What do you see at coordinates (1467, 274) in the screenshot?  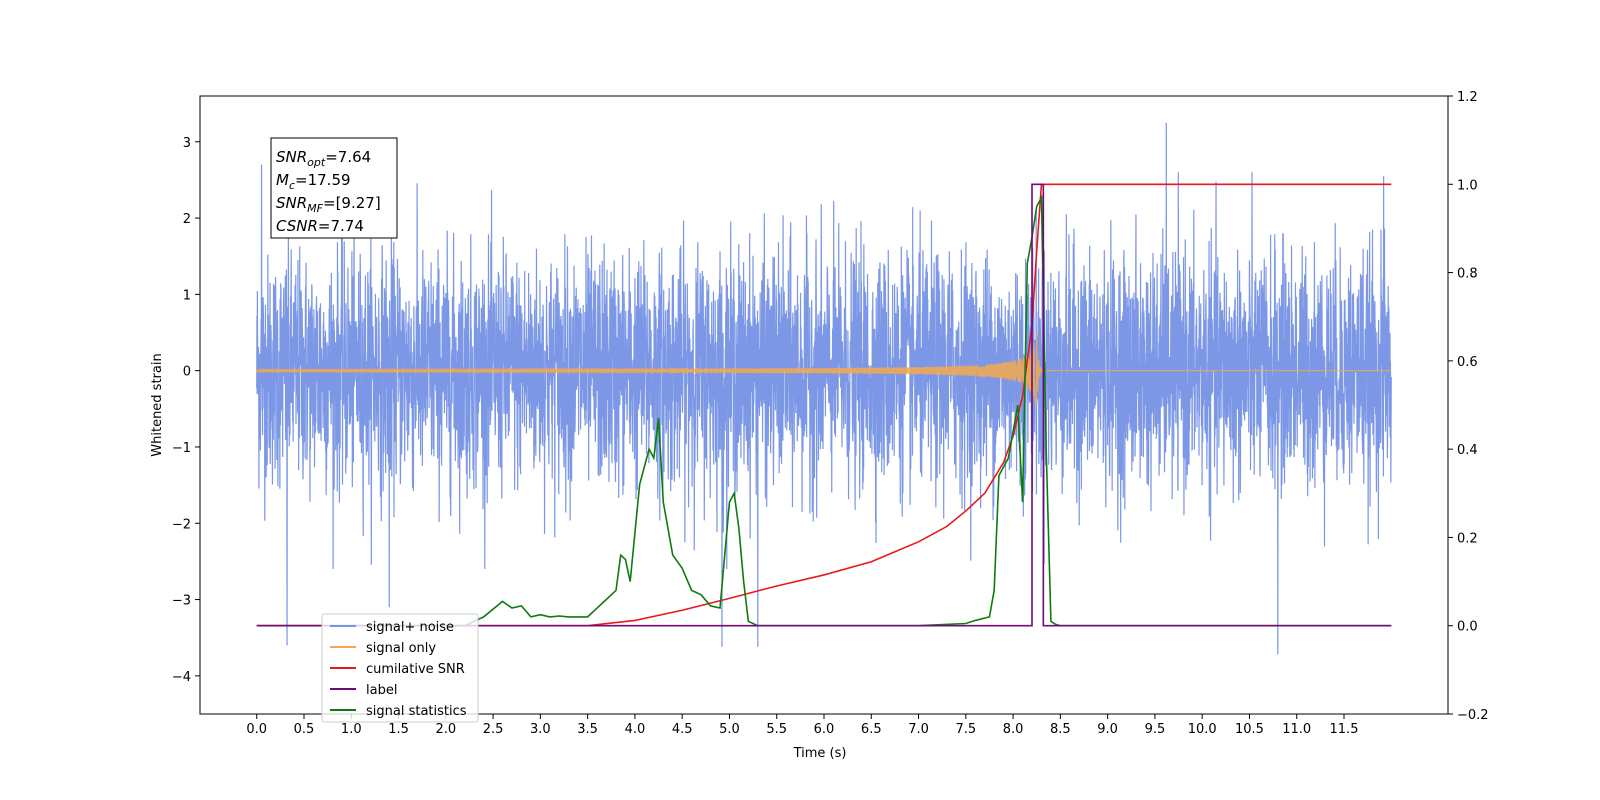 I see `y2-tick-label: 0.8` at bounding box center [1467, 274].